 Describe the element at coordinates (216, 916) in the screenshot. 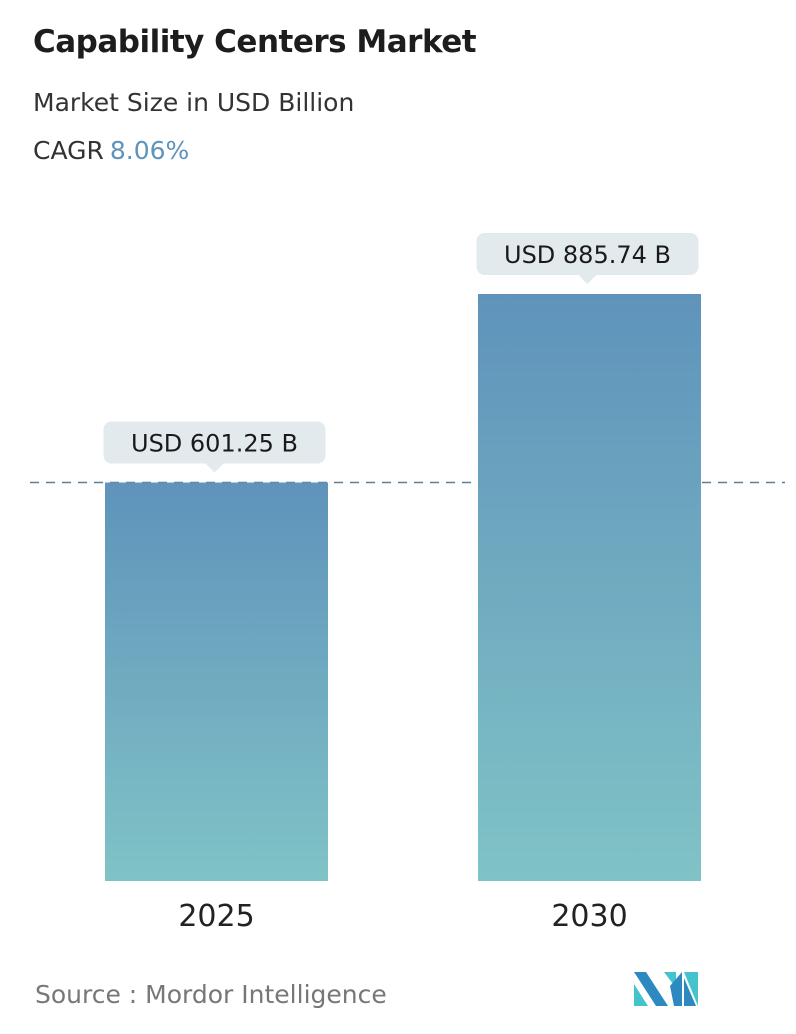

I see `x-tick-label: 2025` at that location.